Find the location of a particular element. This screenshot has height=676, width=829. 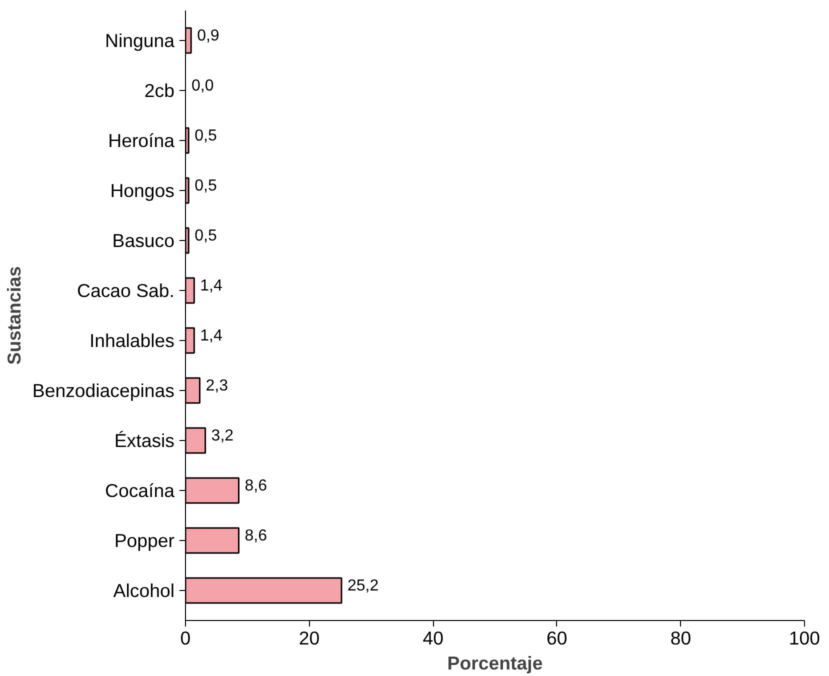

x-tick-label: 80 is located at coordinates (681, 638).